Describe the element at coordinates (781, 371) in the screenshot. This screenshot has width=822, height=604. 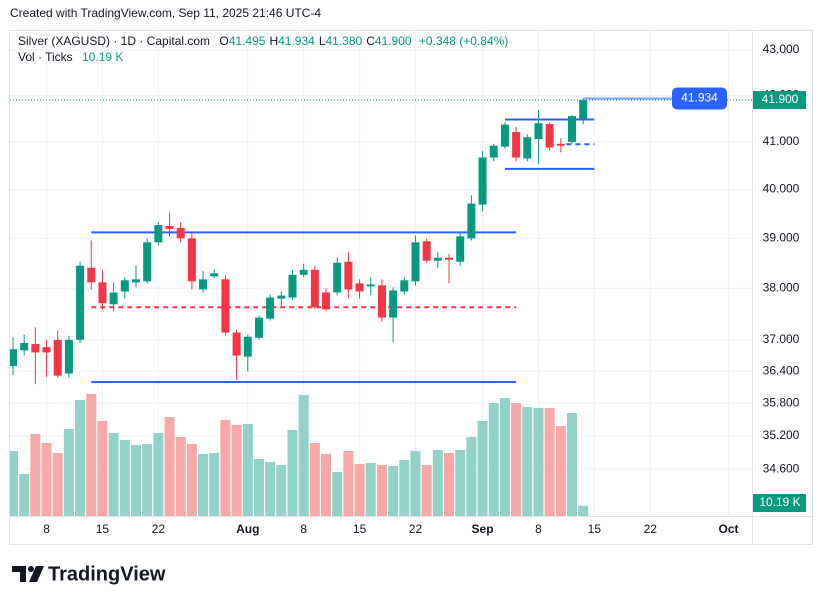
I see `y-tick-label: 36.400` at that location.